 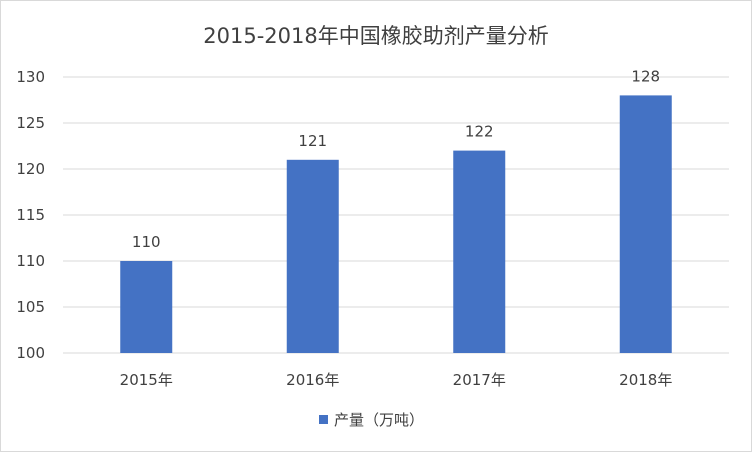 What do you see at coordinates (30, 261) in the screenshot?
I see `y-tick-label: 110` at bounding box center [30, 261].